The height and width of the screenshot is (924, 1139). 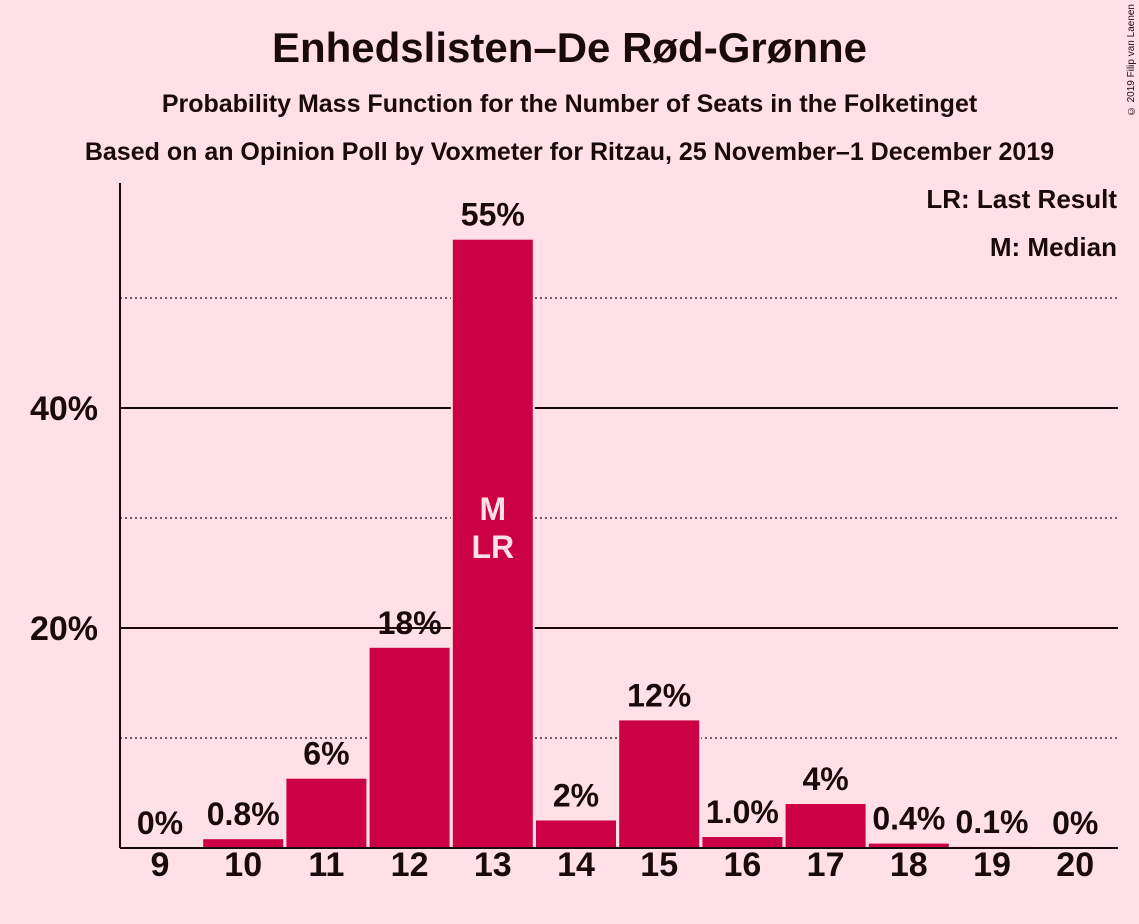 What do you see at coordinates (243, 814) in the screenshot?
I see `data-label: 0.8%` at bounding box center [243, 814].